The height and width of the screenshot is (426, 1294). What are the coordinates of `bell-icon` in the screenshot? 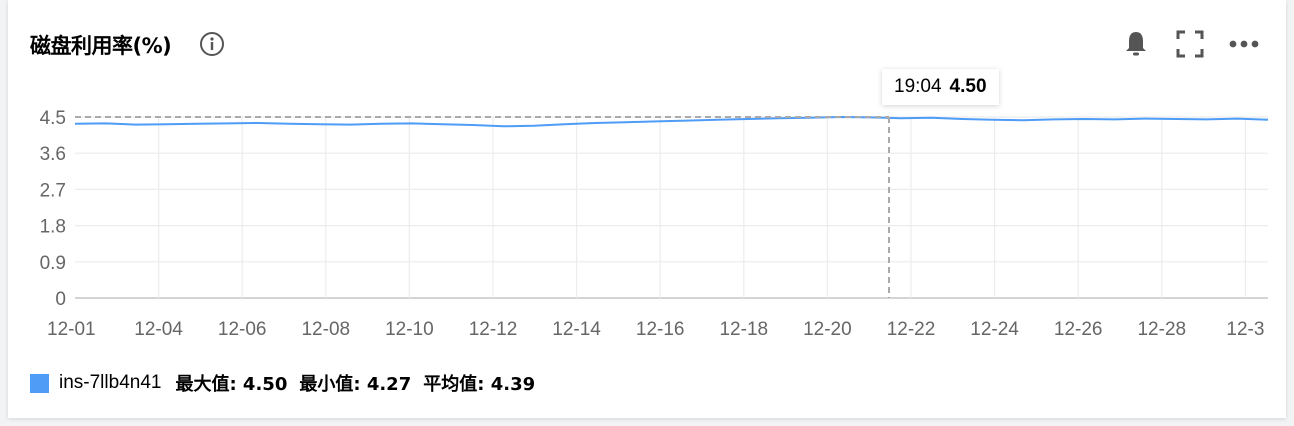 It's located at (1136, 44).